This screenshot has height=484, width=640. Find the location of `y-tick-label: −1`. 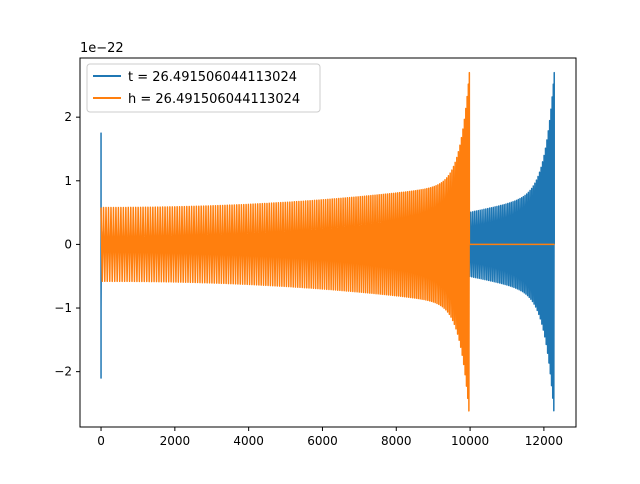

y-tick-label: −1 is located at coordinates (63, 308).